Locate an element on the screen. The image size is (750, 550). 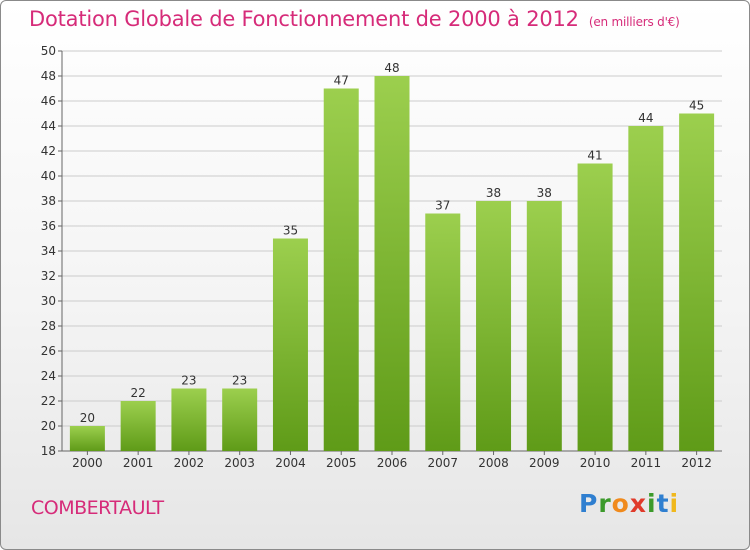
x-tick-label: 2008 is located at coordinates (493, 463).